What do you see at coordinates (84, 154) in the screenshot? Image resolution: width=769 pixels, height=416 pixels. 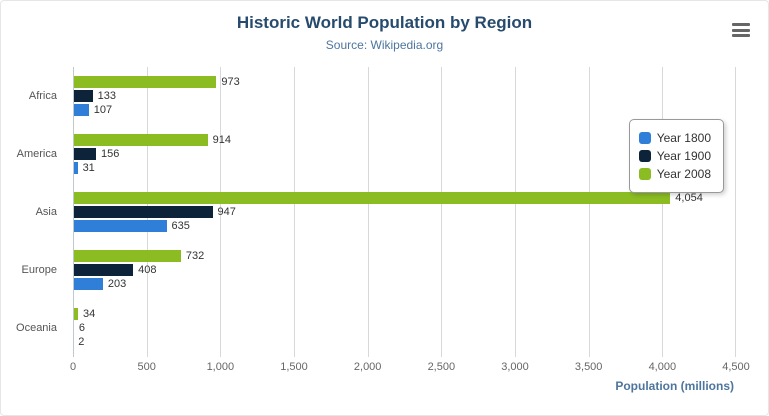 I see `bar-year-1900-america` at bounding box center [84, 154].